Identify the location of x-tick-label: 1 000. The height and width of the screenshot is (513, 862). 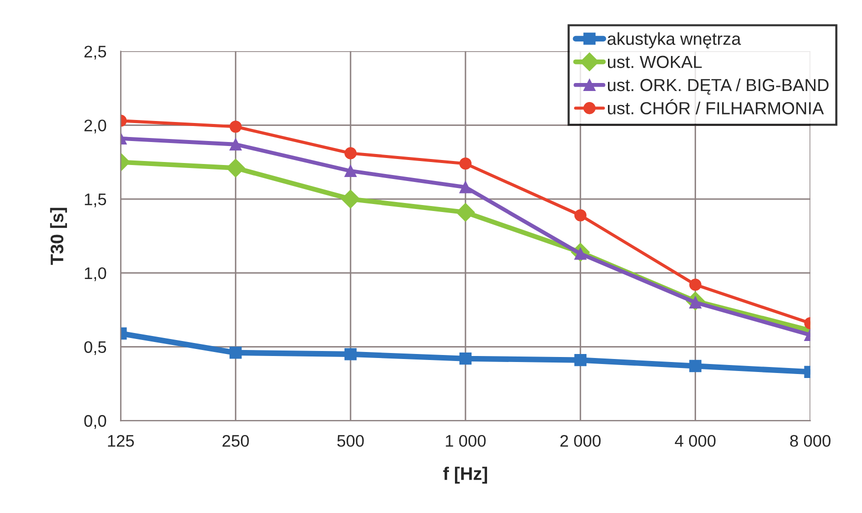
(466, 440).